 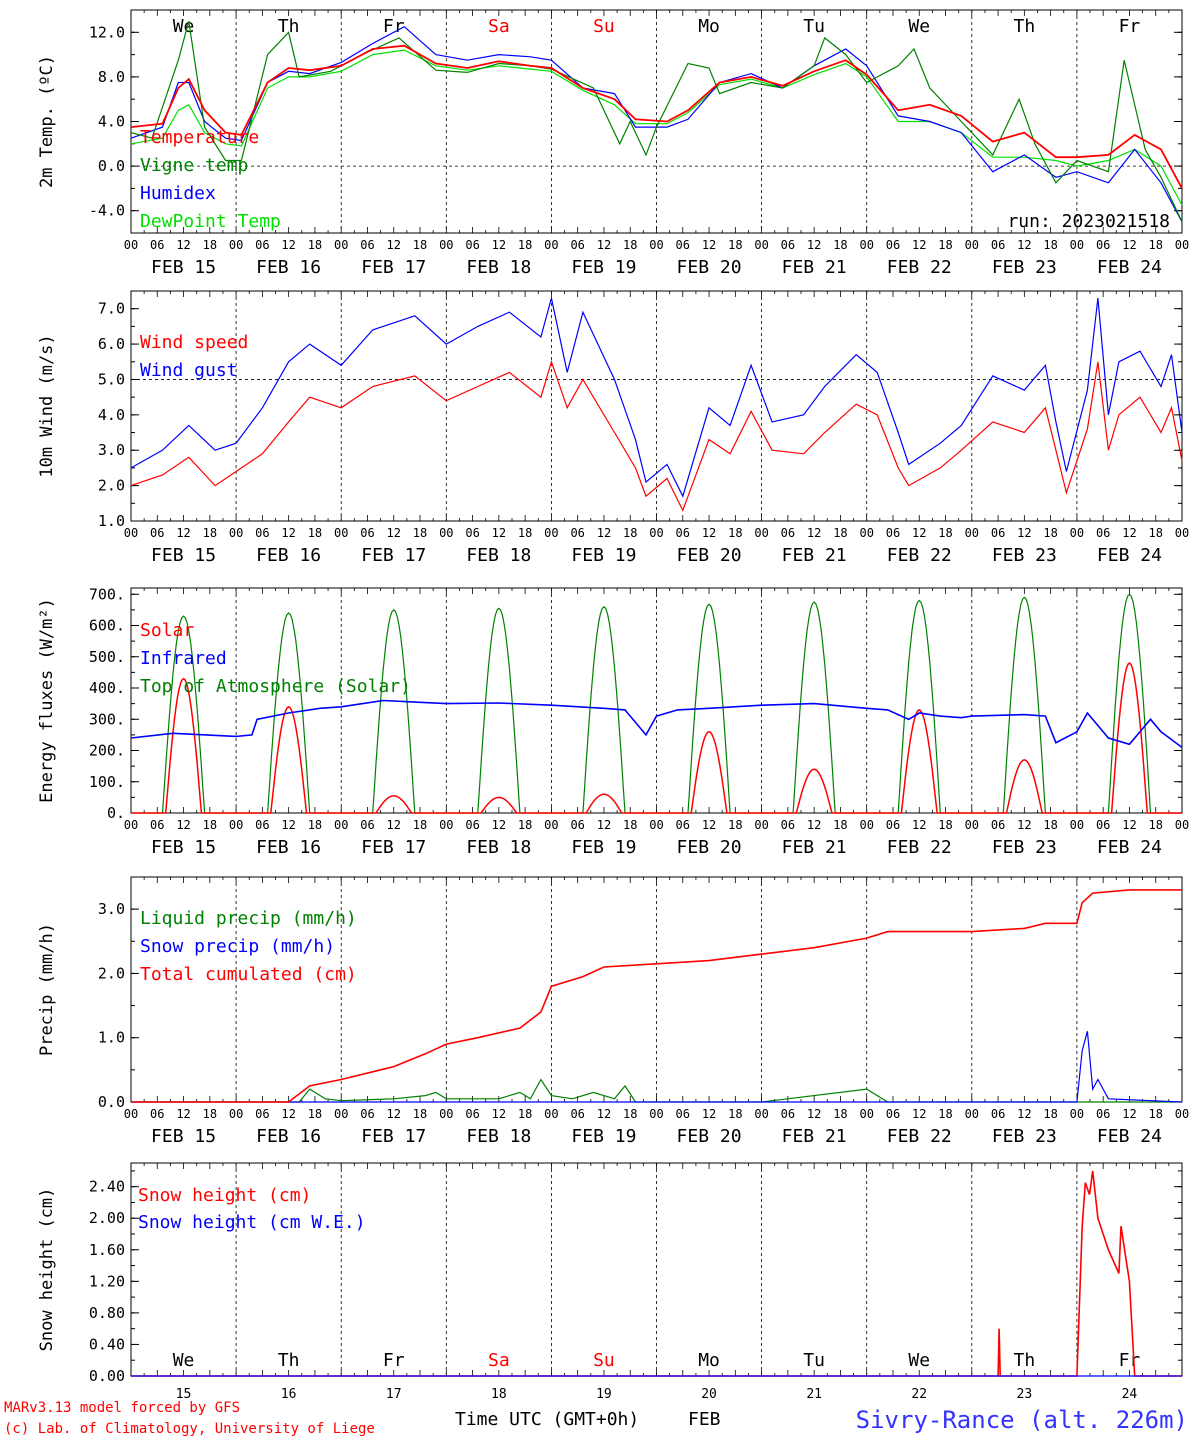 What do you see at coordinates (107, 719) in the screenshot?
I see `y-tick-label: 300.` at bounding box center [107, 719].